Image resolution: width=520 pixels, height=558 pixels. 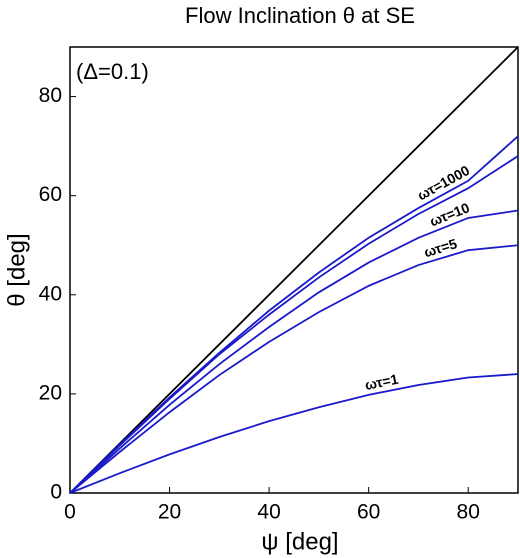 What do you see at coordinates (50, 293) in the screenshot?
I see `y-tick-label: 40` at bounding box center [50, 293].